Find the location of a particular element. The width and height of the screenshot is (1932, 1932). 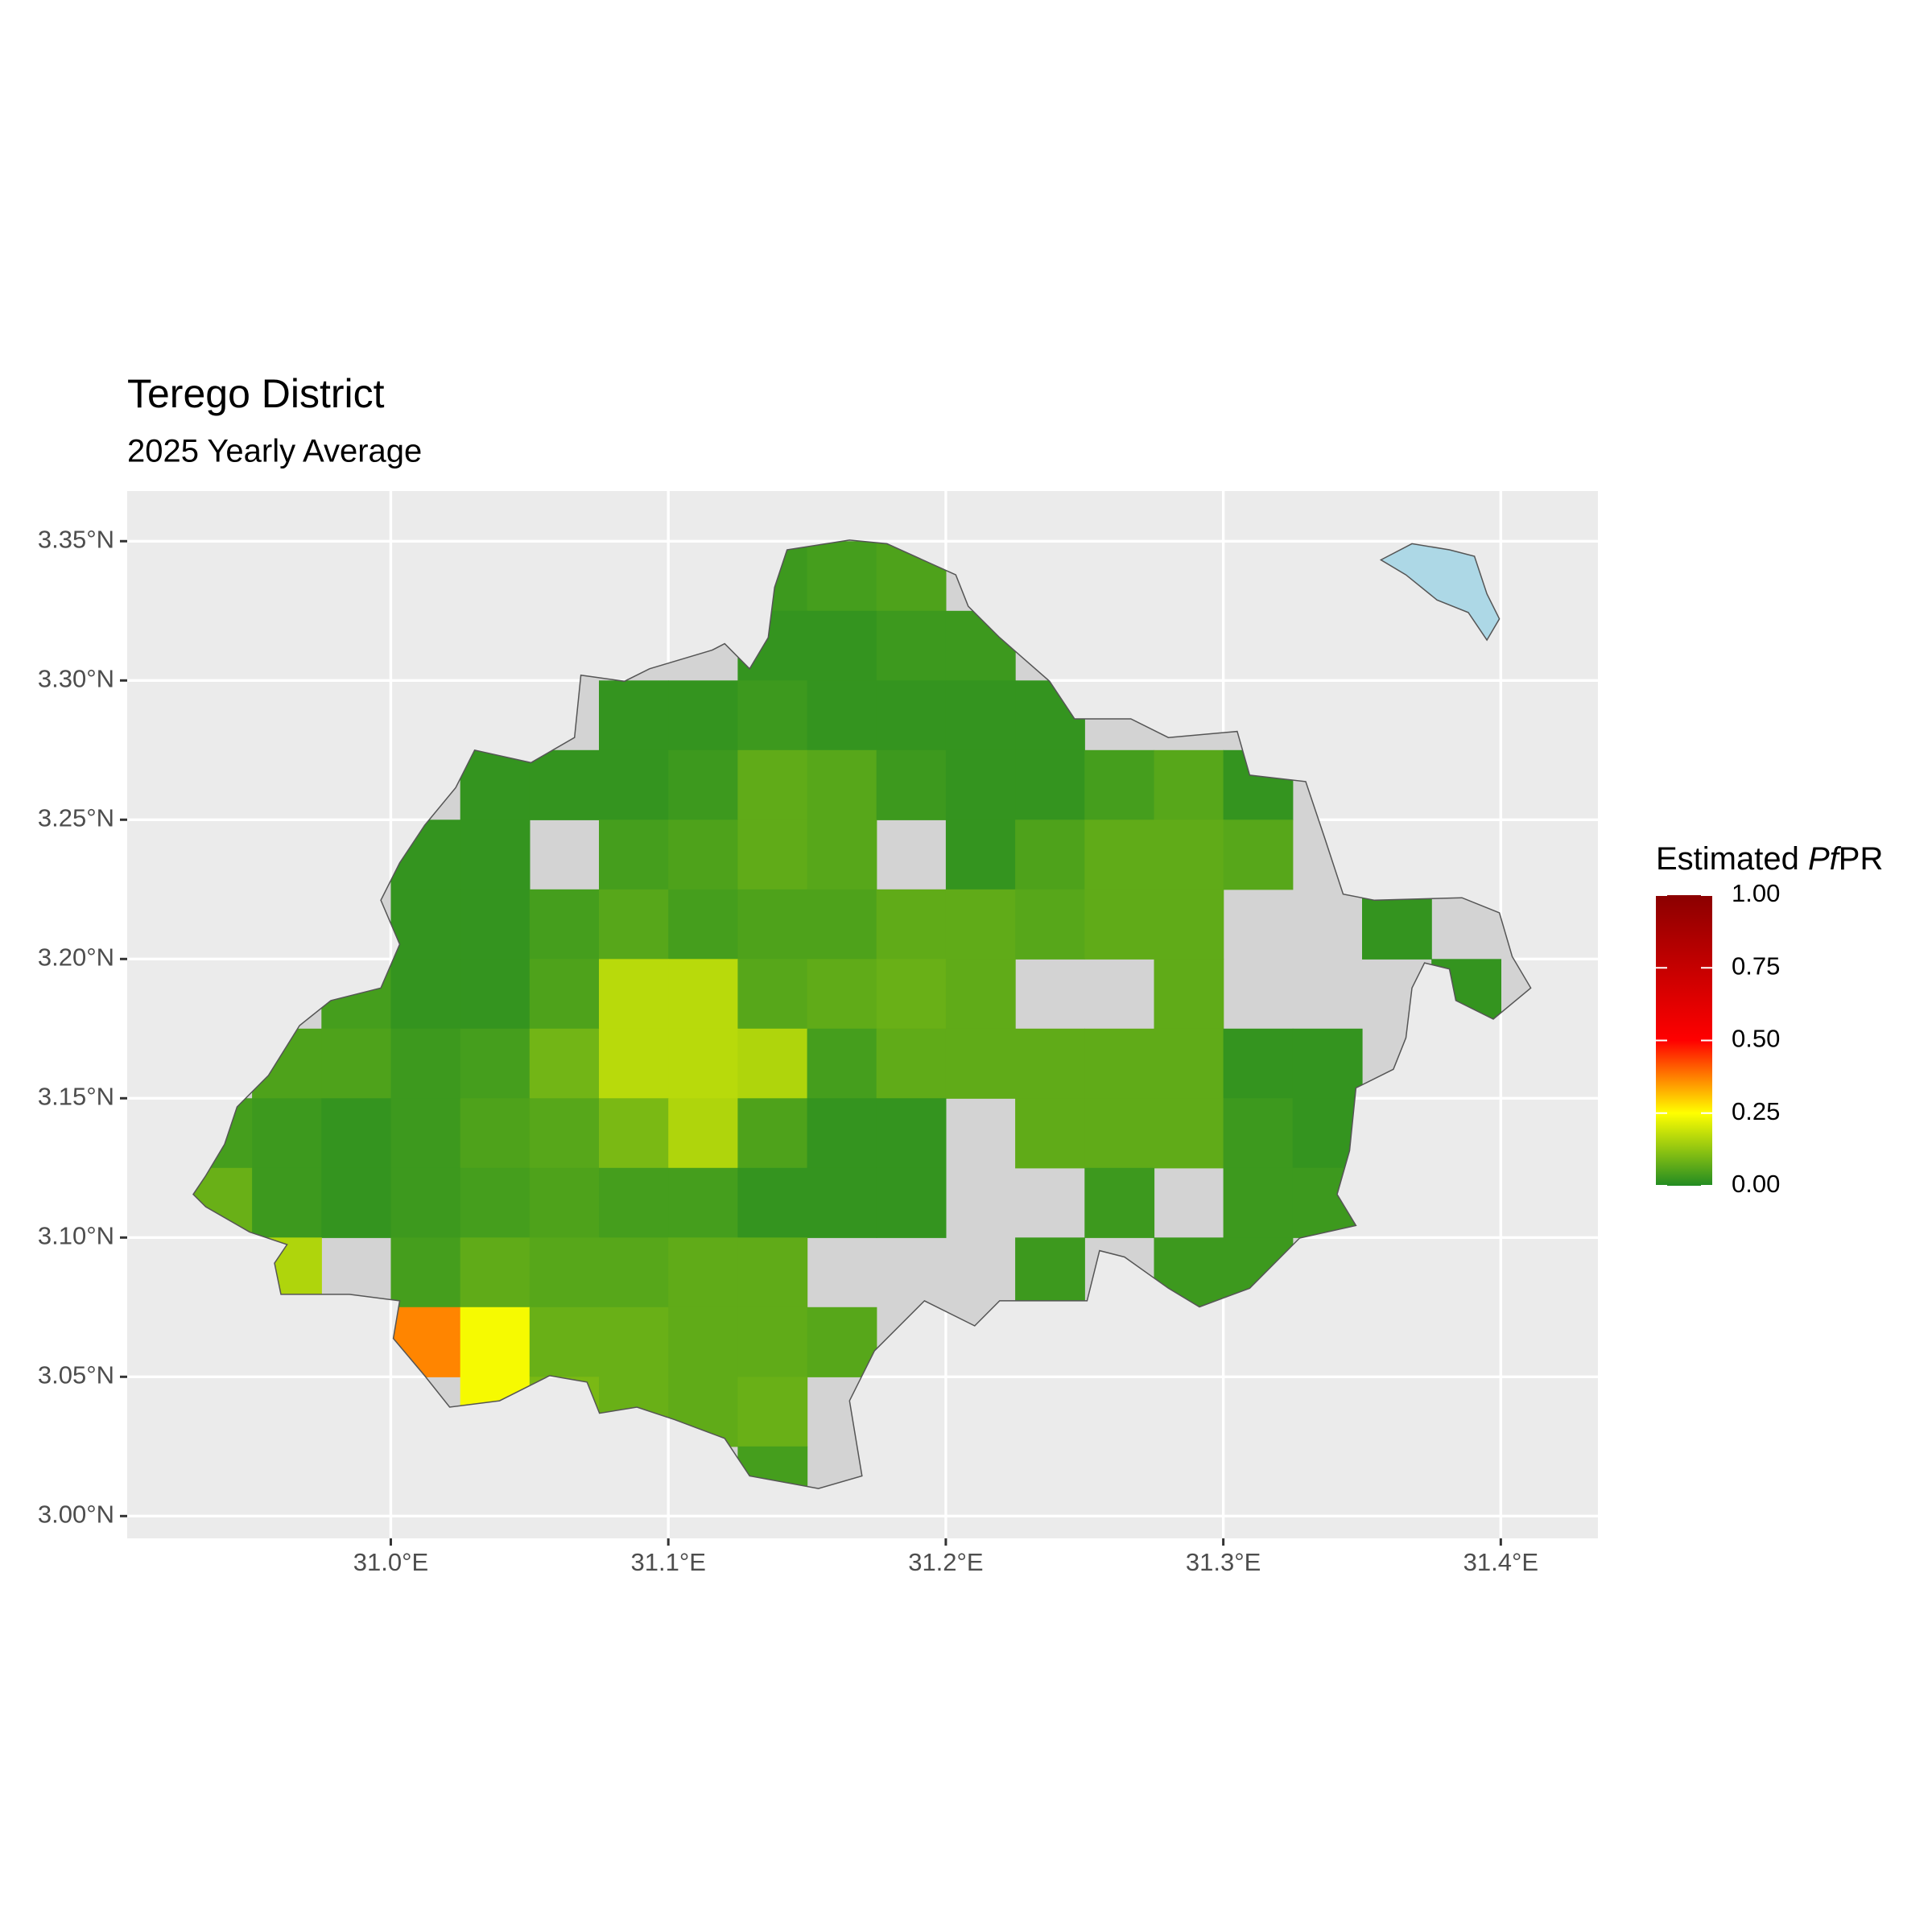

y-tick-label: 3.00°N is located at coordinates (76, 1515).